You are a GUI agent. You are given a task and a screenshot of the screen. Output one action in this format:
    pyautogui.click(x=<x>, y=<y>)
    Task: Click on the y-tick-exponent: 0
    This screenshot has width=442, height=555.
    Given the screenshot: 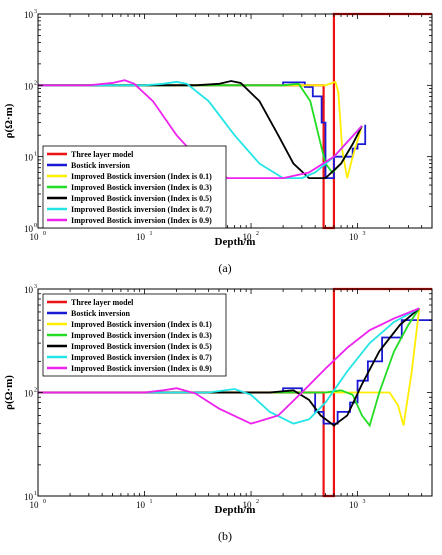 What is the action you would take?
    pyautogui.click(x=35, y=226)
    